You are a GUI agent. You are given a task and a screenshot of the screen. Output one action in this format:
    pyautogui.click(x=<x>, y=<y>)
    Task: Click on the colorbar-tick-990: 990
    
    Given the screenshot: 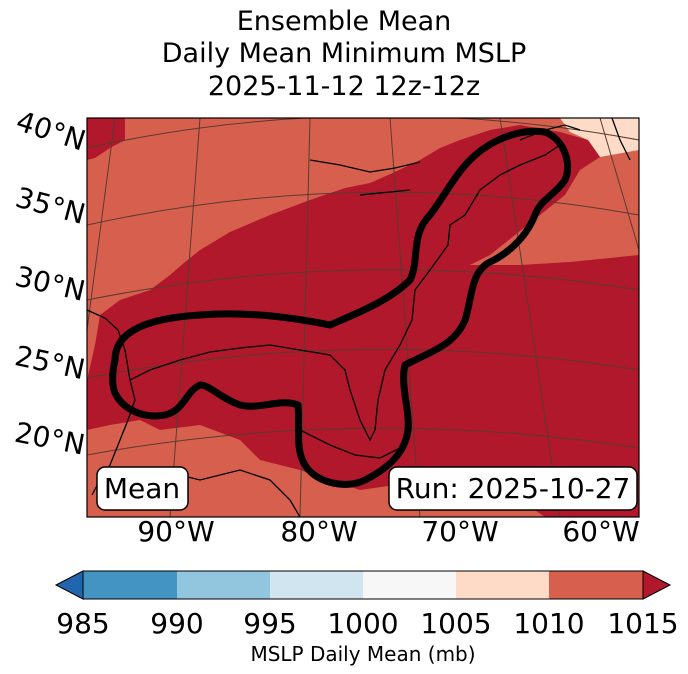 What is the action you would take?
    pyautogui.click(x=176, y=623)
    